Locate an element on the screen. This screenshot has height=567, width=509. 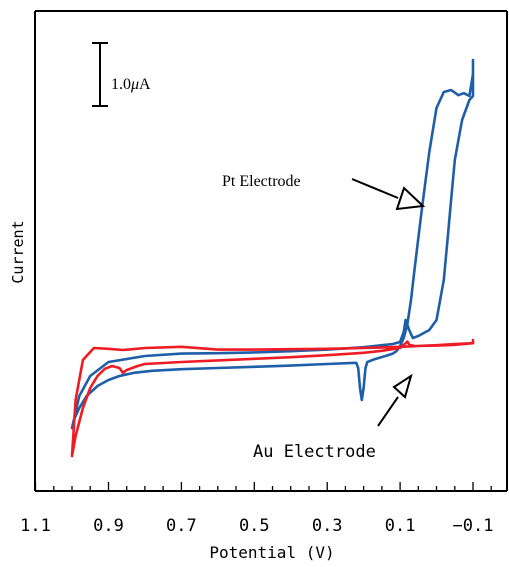
x-axis-tick-labels: 1.1 0.9 0.7 0.5 0.3 0.1 −0.1 is located at coordinates (256, 526).